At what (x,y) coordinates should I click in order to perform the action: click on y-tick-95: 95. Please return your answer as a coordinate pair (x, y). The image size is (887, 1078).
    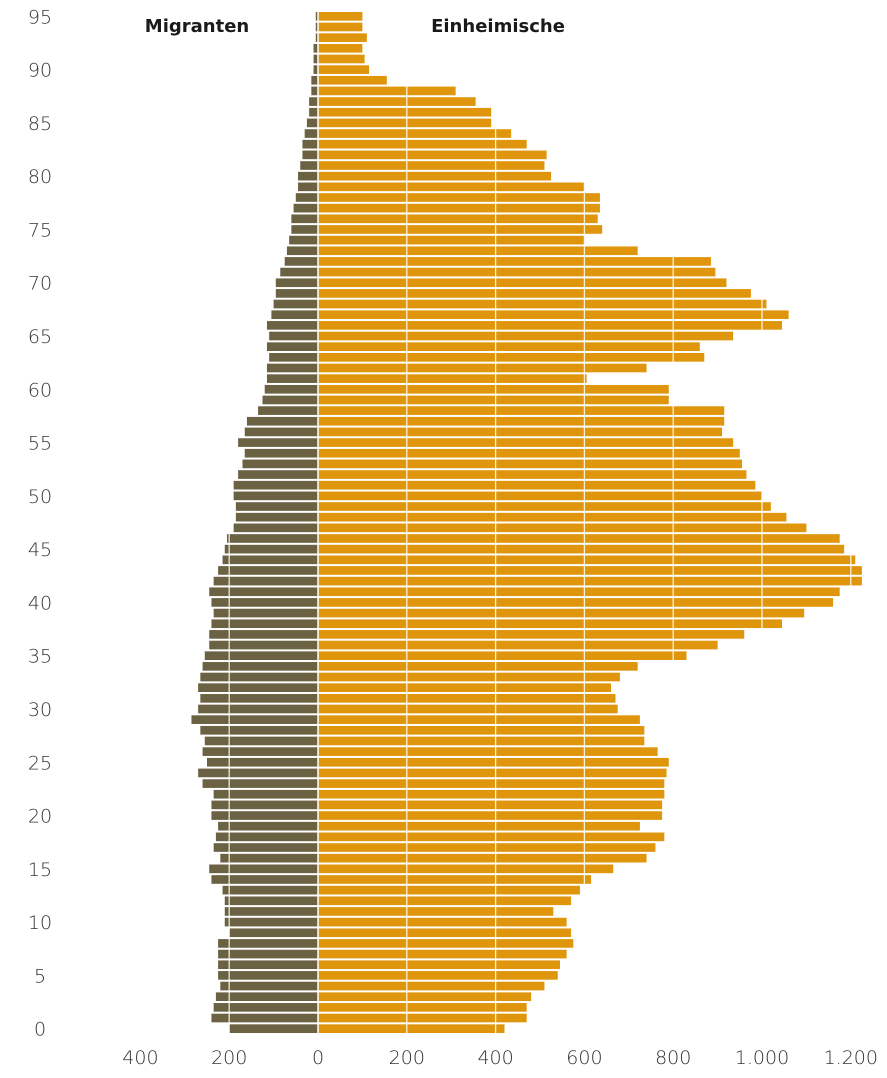
    Looking at the image, I should click on (40, 17).